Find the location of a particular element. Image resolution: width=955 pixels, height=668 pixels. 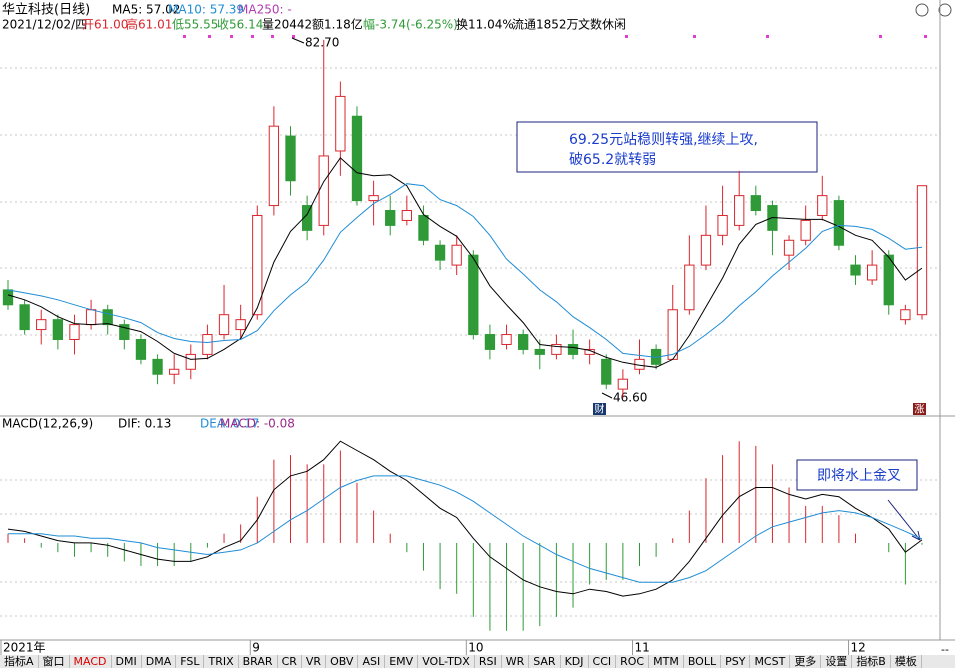

note-box is located at coordinates (667, 147).